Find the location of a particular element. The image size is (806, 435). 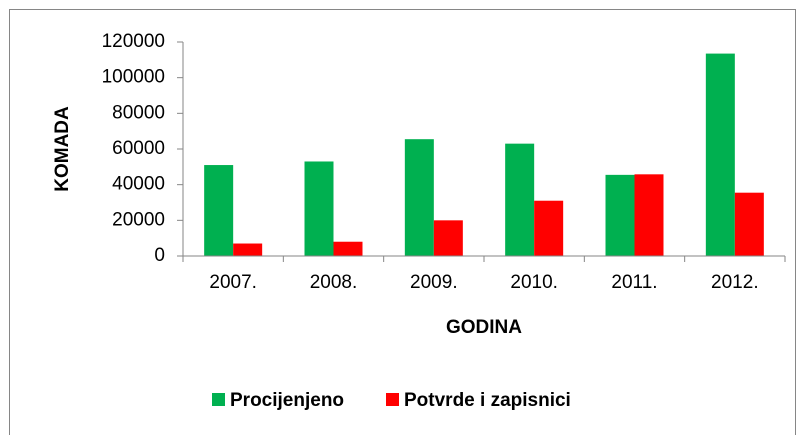

y-tick-label: 120000 is located at coordinates (133, 41).